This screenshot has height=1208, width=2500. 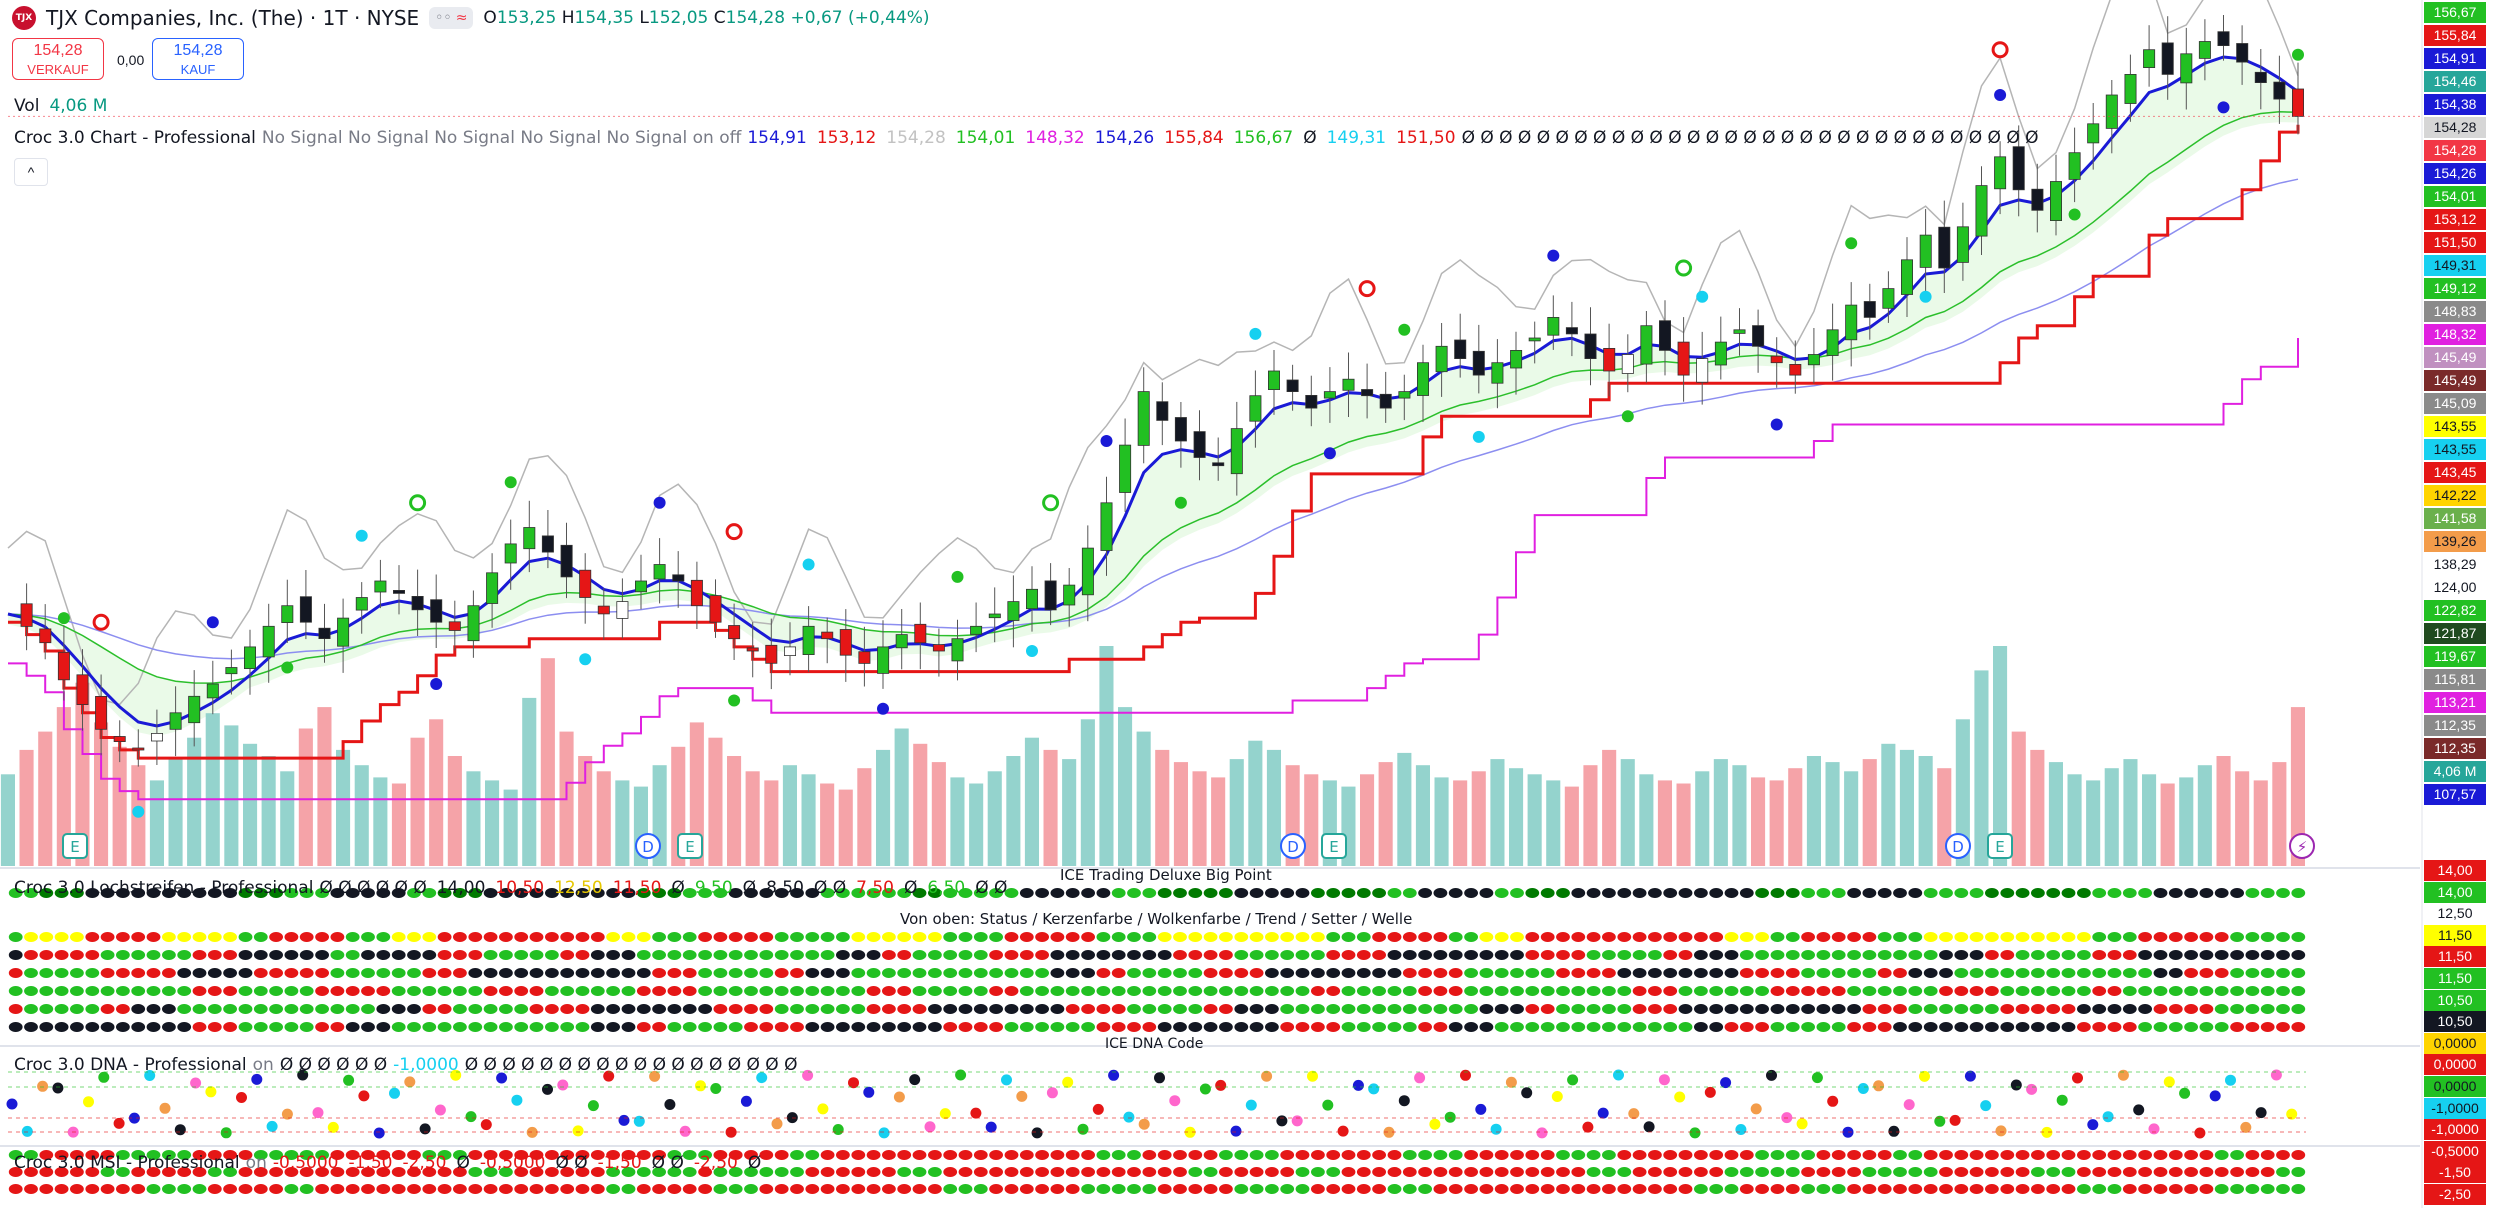 What do you see at coordinates (2455, 633) in the screenshot?
I see `price-axis-label: 121,87` at bounding box center [2455, 633].